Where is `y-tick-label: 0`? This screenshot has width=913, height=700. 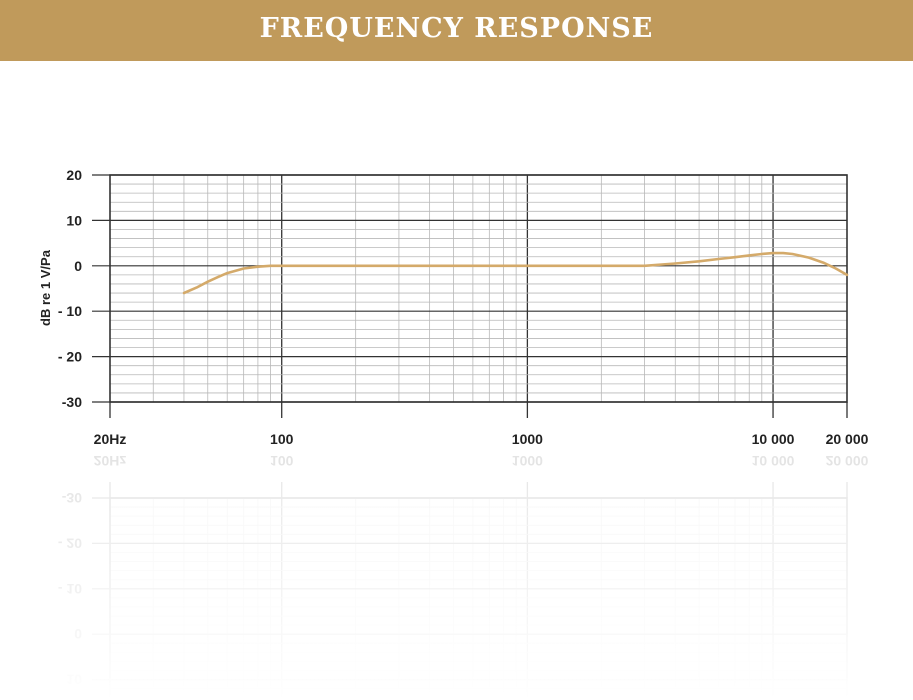 y-tick-label: 0 is located at coordinates (78, 266).